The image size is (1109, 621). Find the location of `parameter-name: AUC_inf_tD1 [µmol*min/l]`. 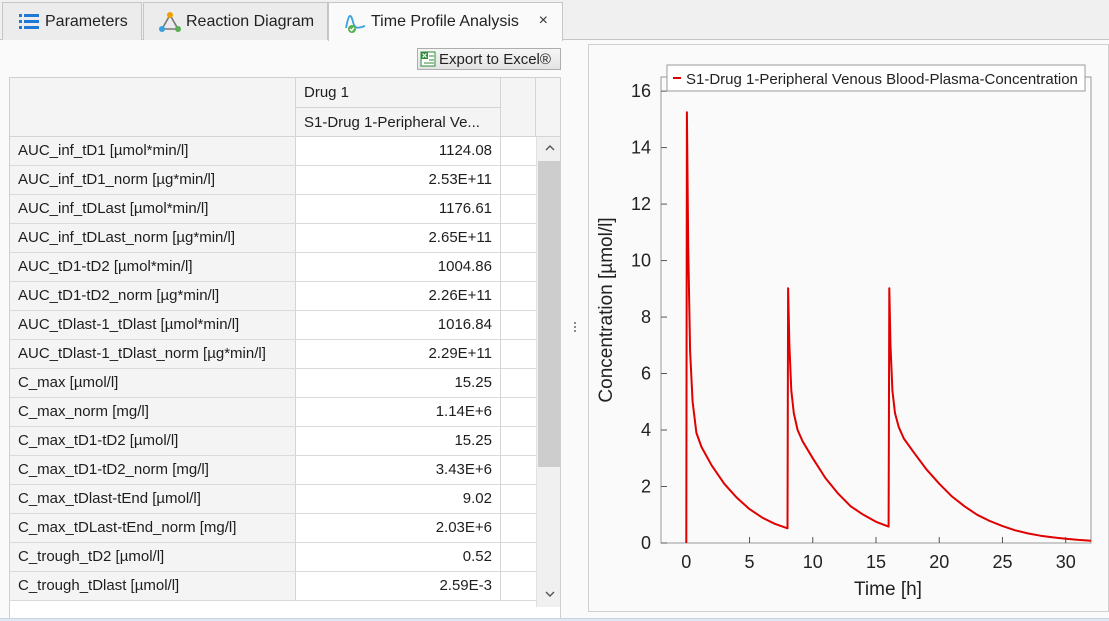

parameter-name: AUC_inf_tD1 [µmol*min/l] is located at coordinates (153, 151).